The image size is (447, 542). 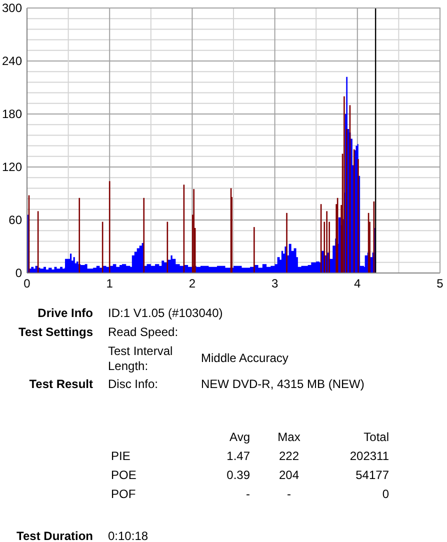 What do you see at coordinates (238, 475) in the screenshot?
I see `text: 0.39` at bounding box center [238, 475].